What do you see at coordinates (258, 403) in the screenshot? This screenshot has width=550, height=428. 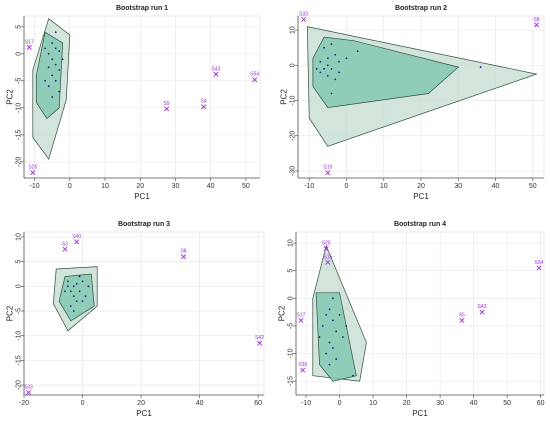 I see `x-tick-label: 60` at bounding box center [258, 403].